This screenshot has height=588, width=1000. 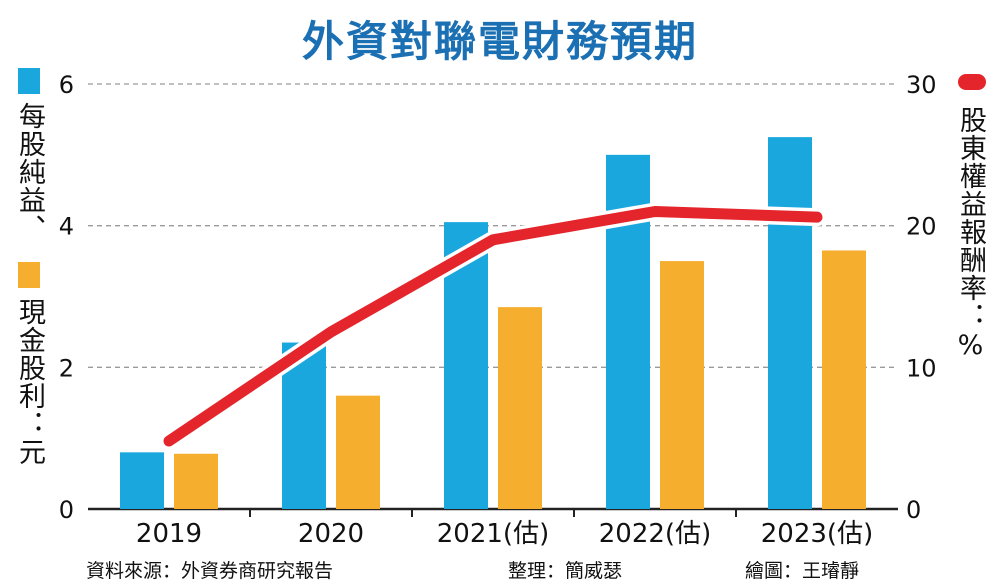 What do you see at coordinates (913, 510) in the screenshot?
I see `y-right-tick-label: 0` at bounding box center [913, 510].